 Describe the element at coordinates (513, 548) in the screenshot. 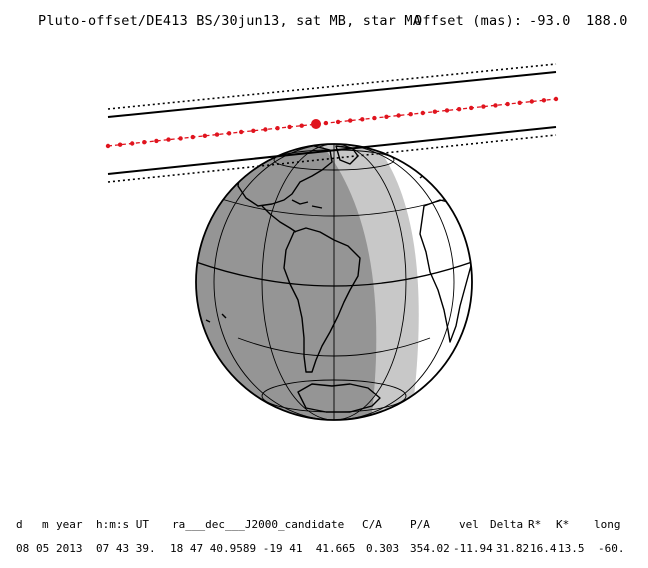

I see `value-delta: 31.82` at that location.